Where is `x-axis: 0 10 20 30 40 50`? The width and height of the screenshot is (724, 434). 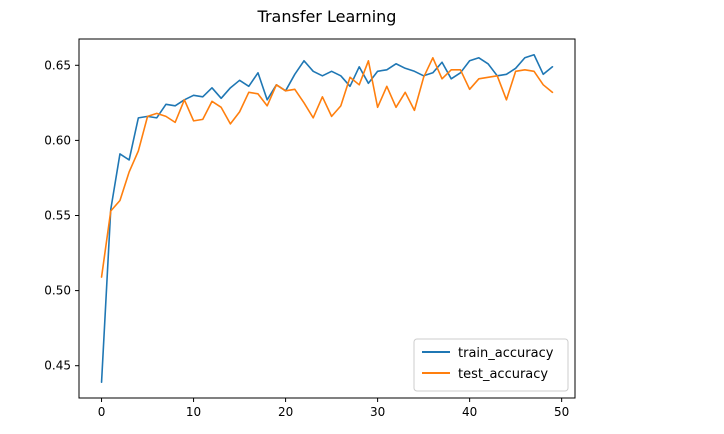
x-axis: 0 10 20 30 40 50 is located at coordinates (333, 408).